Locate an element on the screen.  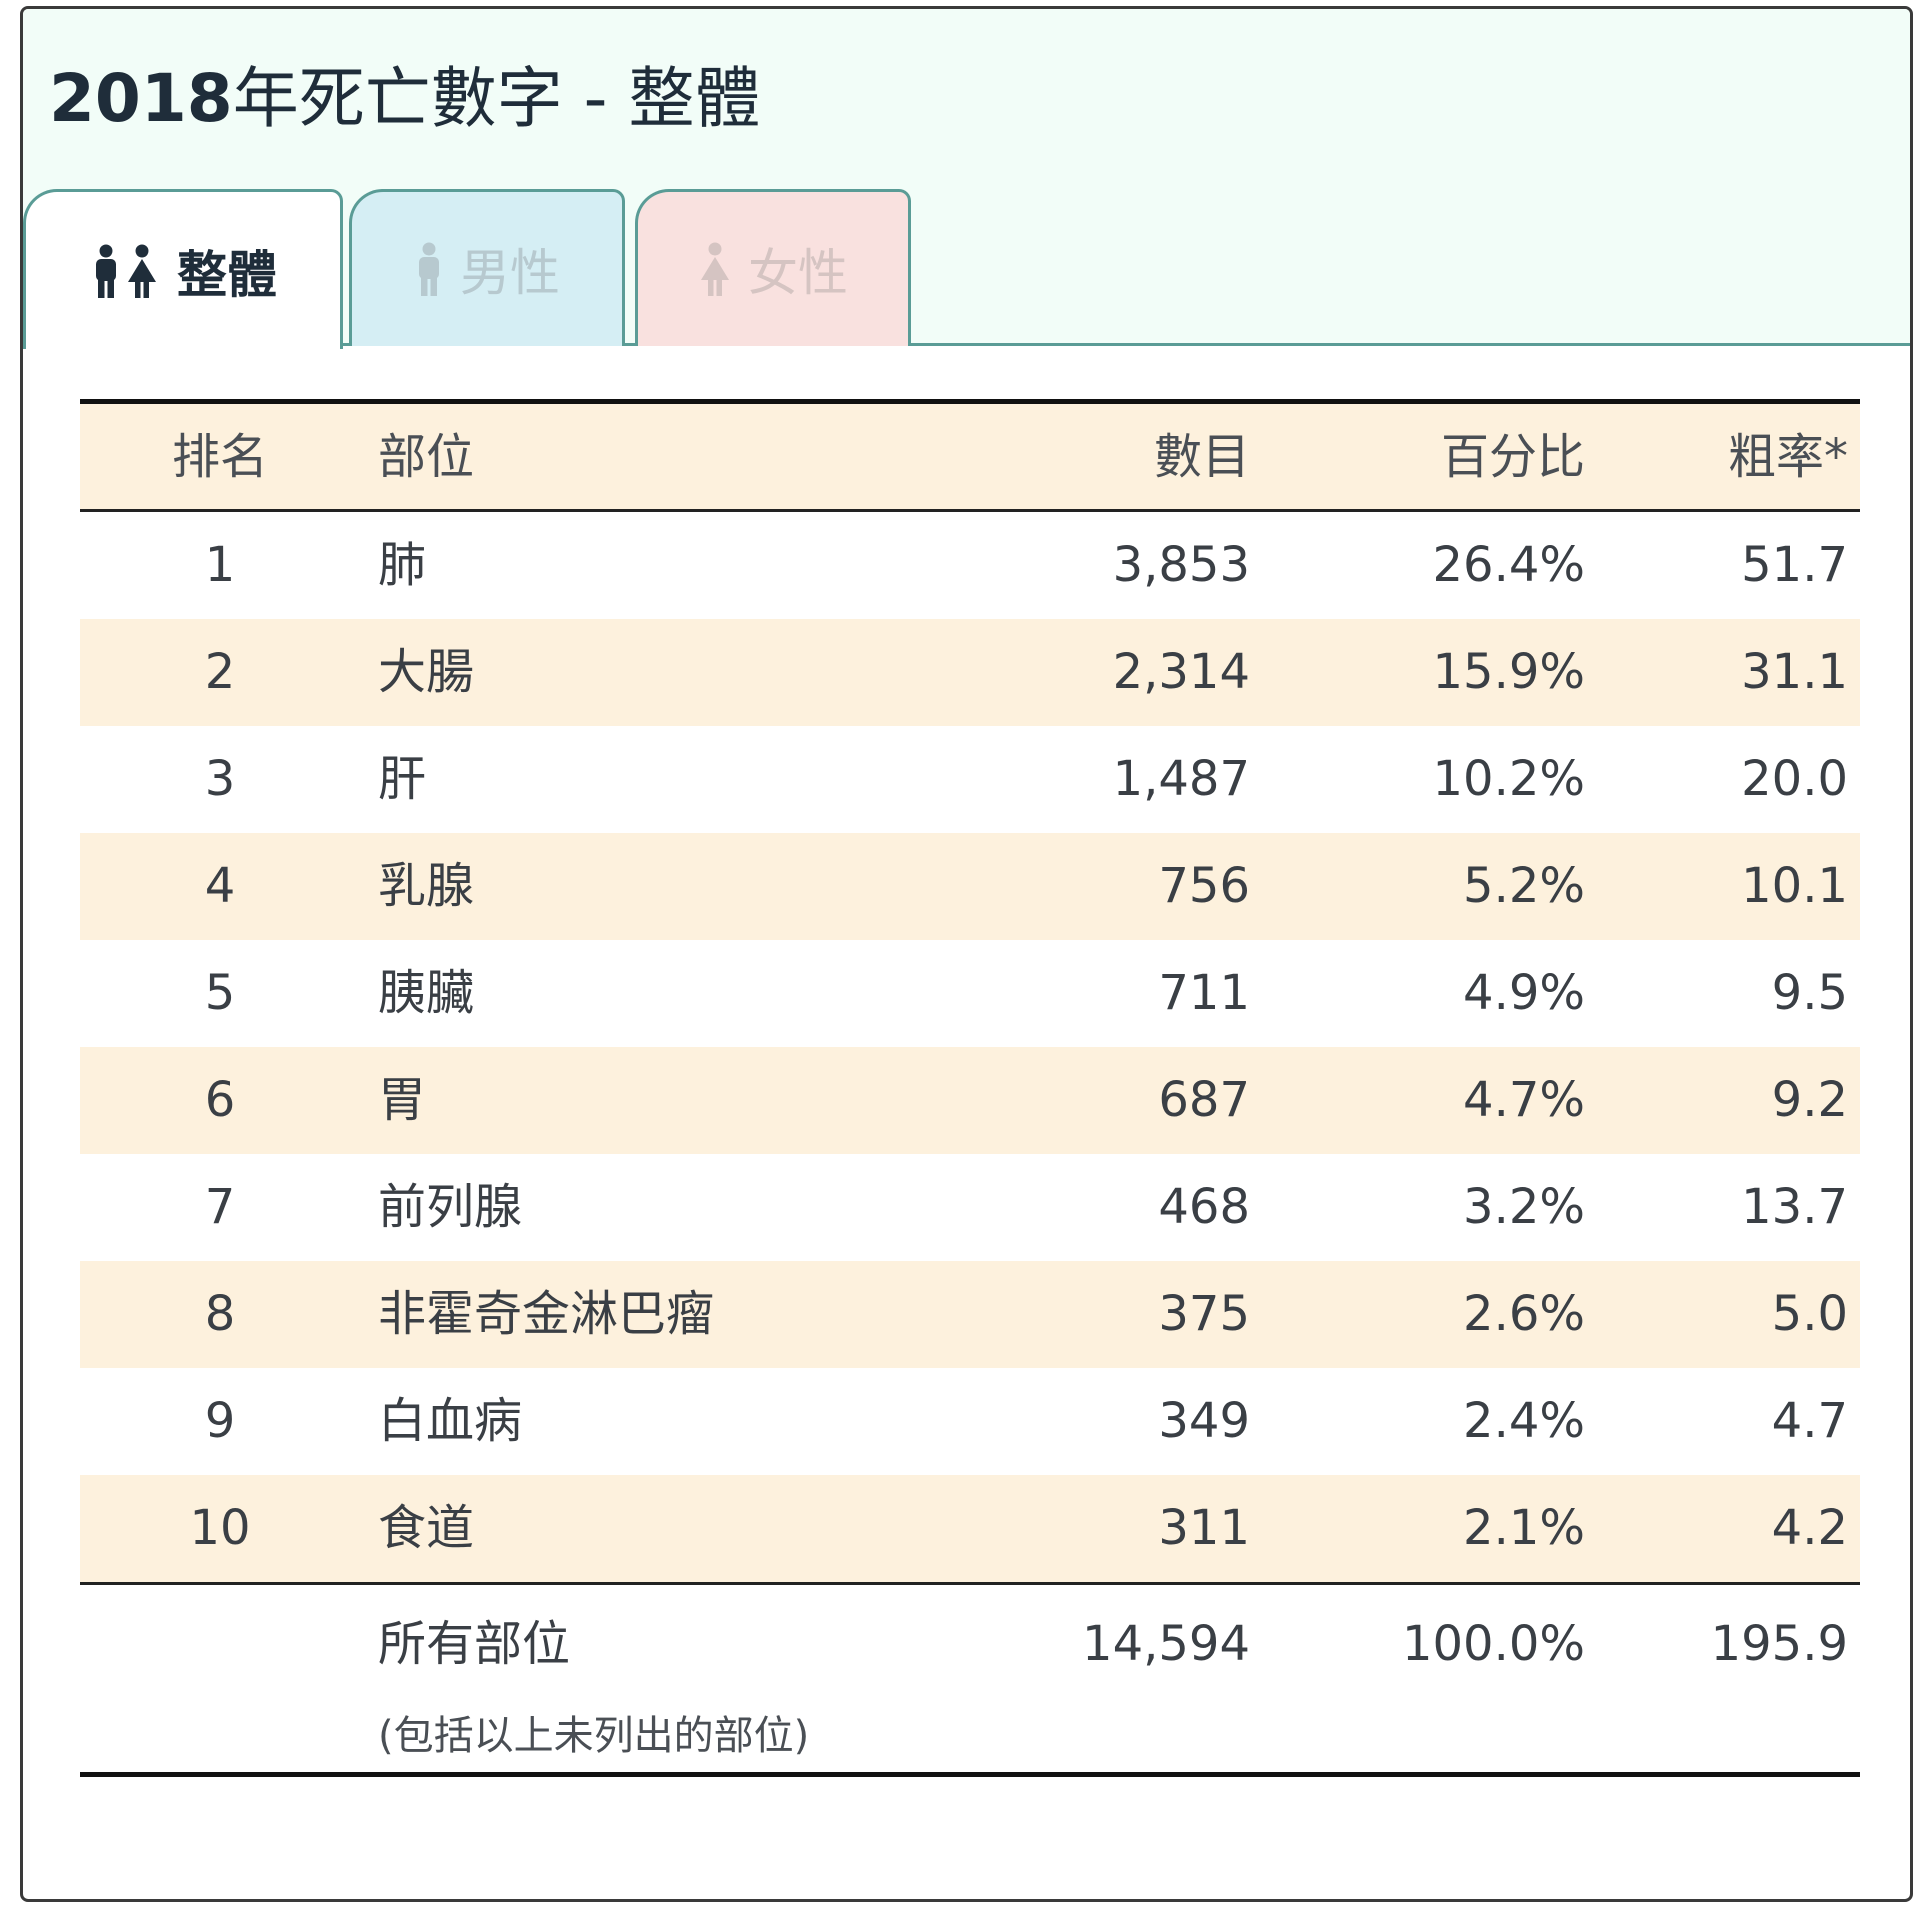
table-top-rule is located at coordinates (970, 401).